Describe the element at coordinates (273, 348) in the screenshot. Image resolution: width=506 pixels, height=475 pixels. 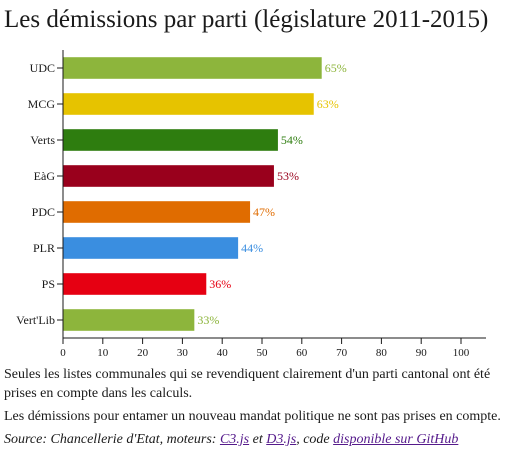
I see `x-axis: 0 10 20 30 40 50 60 70 80 90 100` at that location.